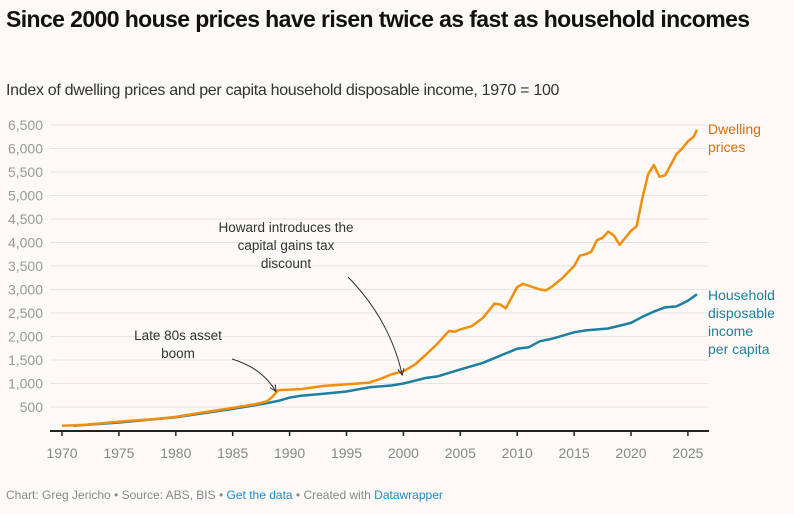 This screenshot has height=514, width=794. I want to click on y-tick-label: 6,000, so click(25, 149).